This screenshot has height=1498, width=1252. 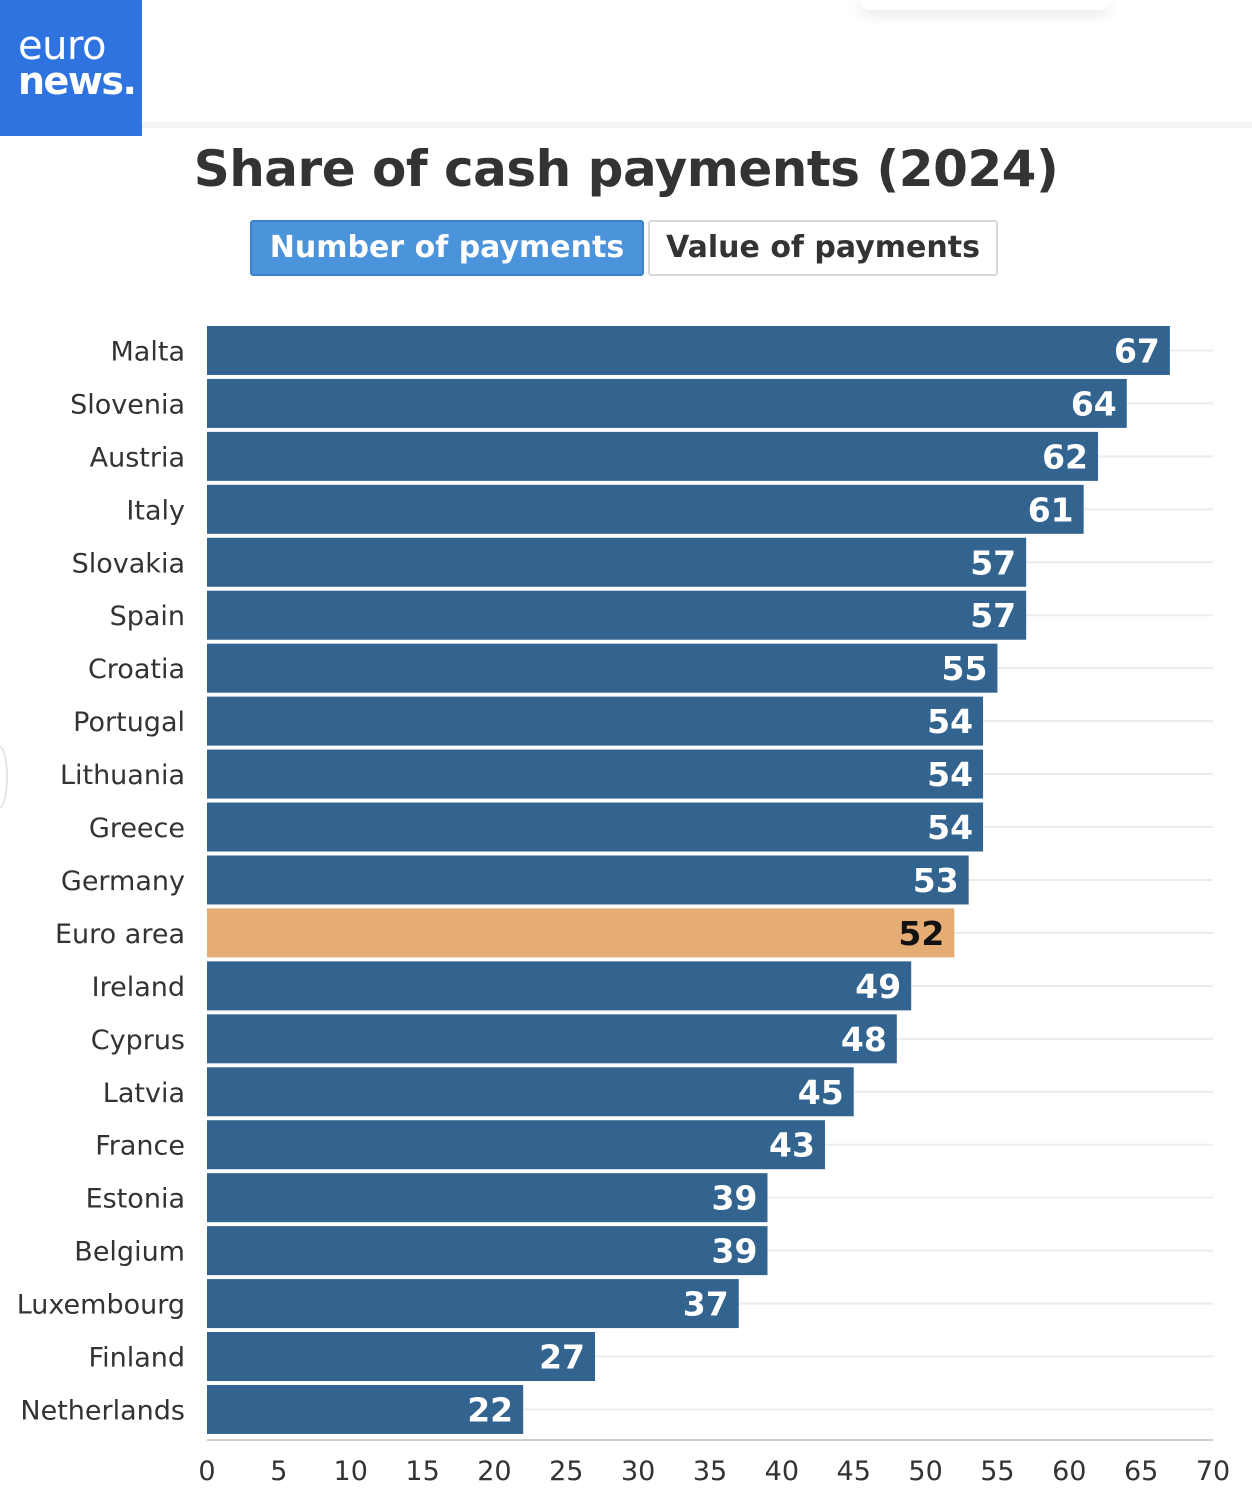 I want to click on category-label: Spain, so click(x=147, y=616).